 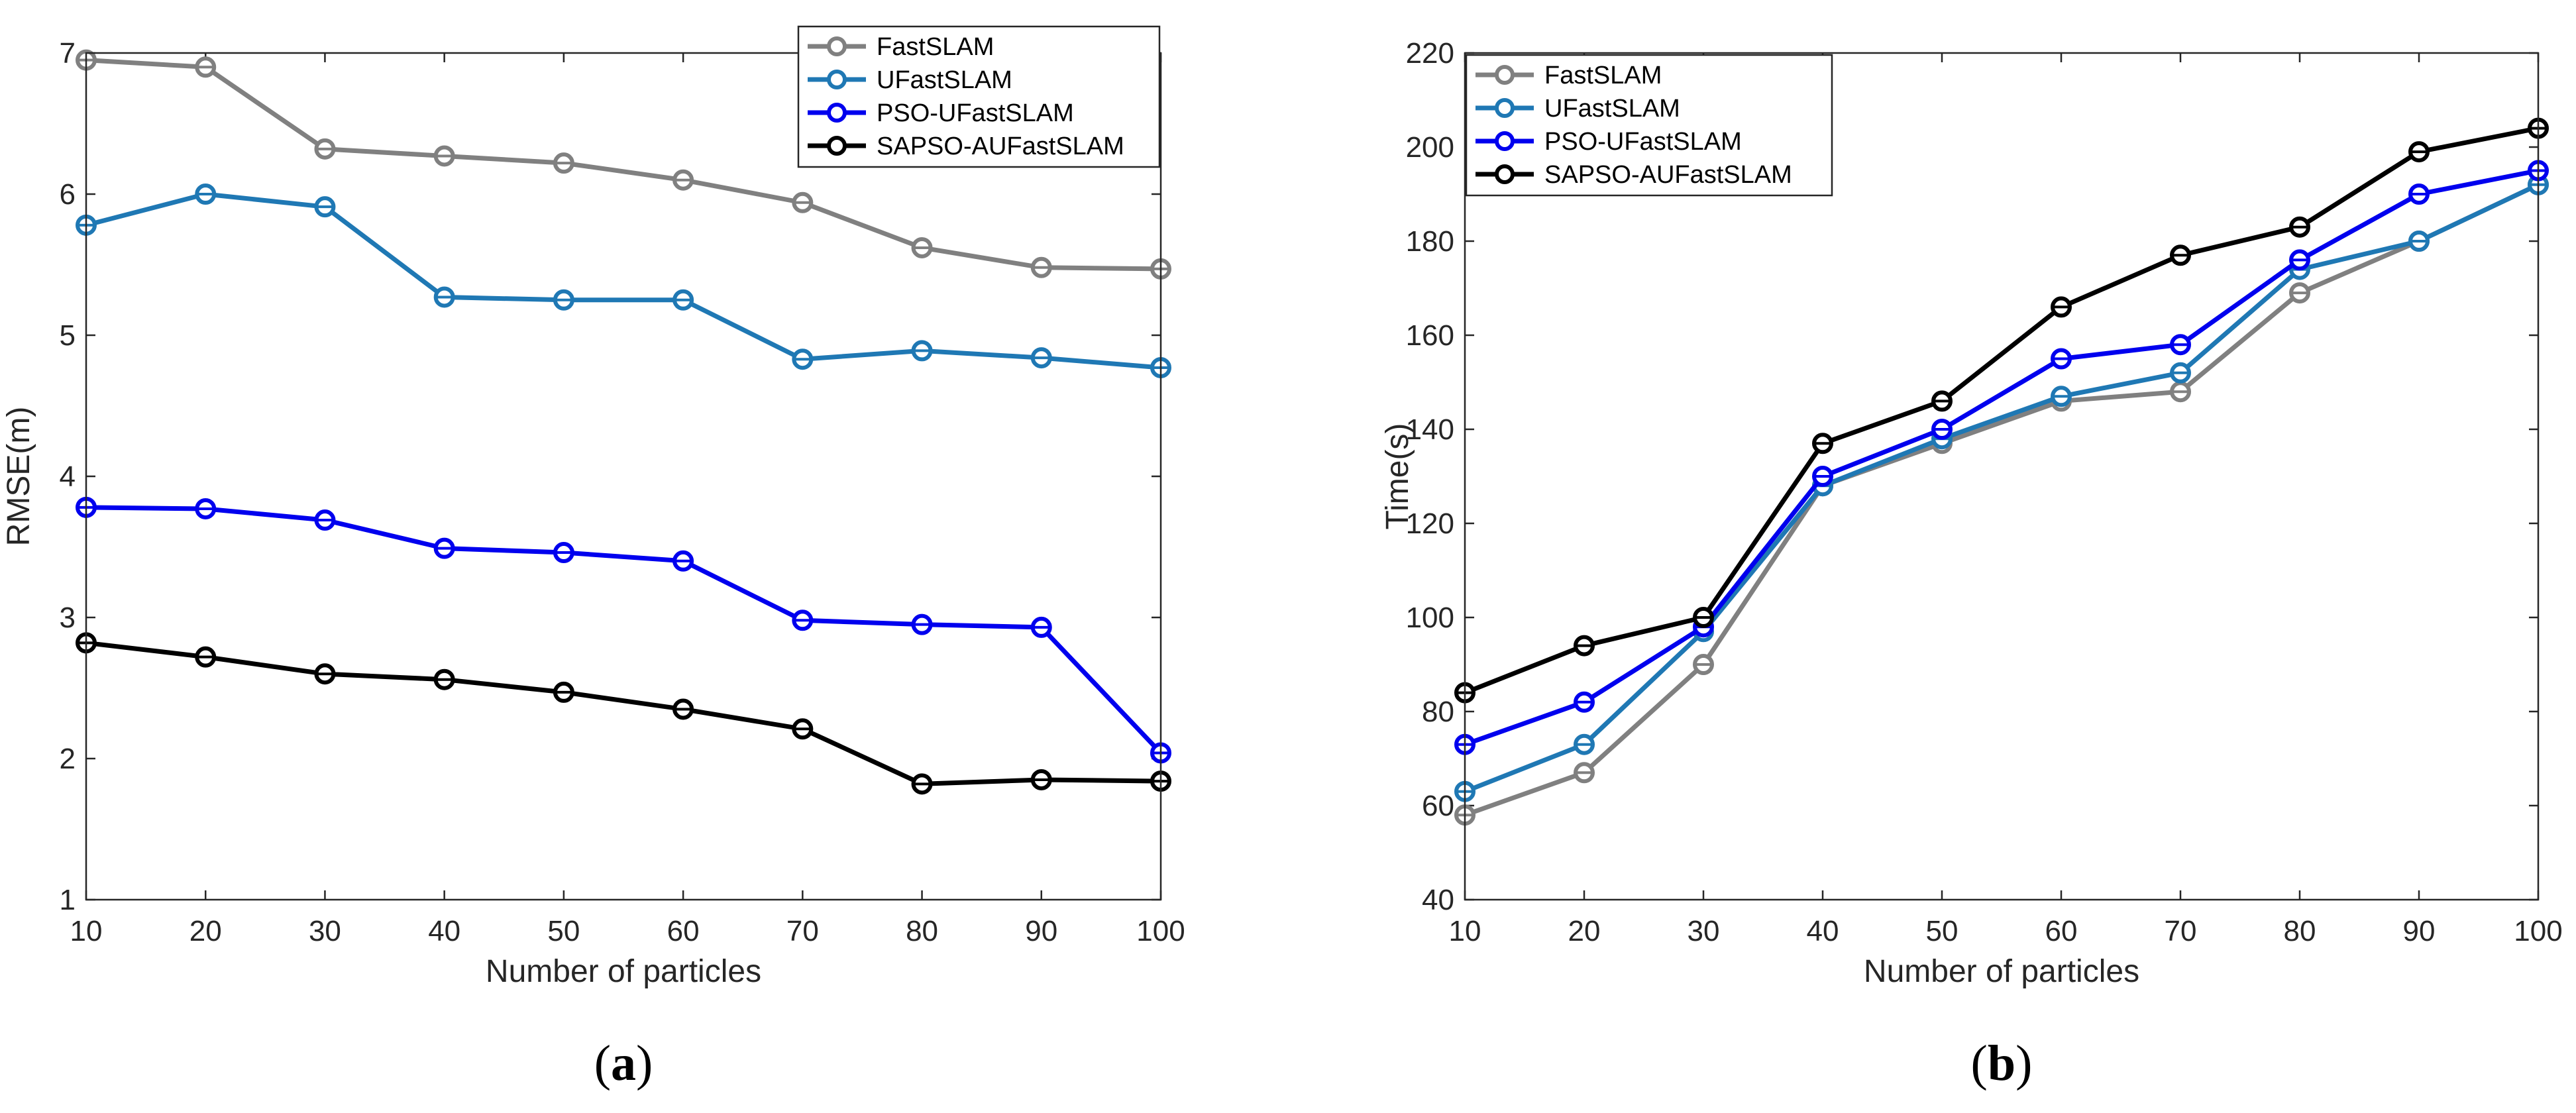 I want to click on chart-b-xtick-label-60: 60, so click(x=2061, y=931).